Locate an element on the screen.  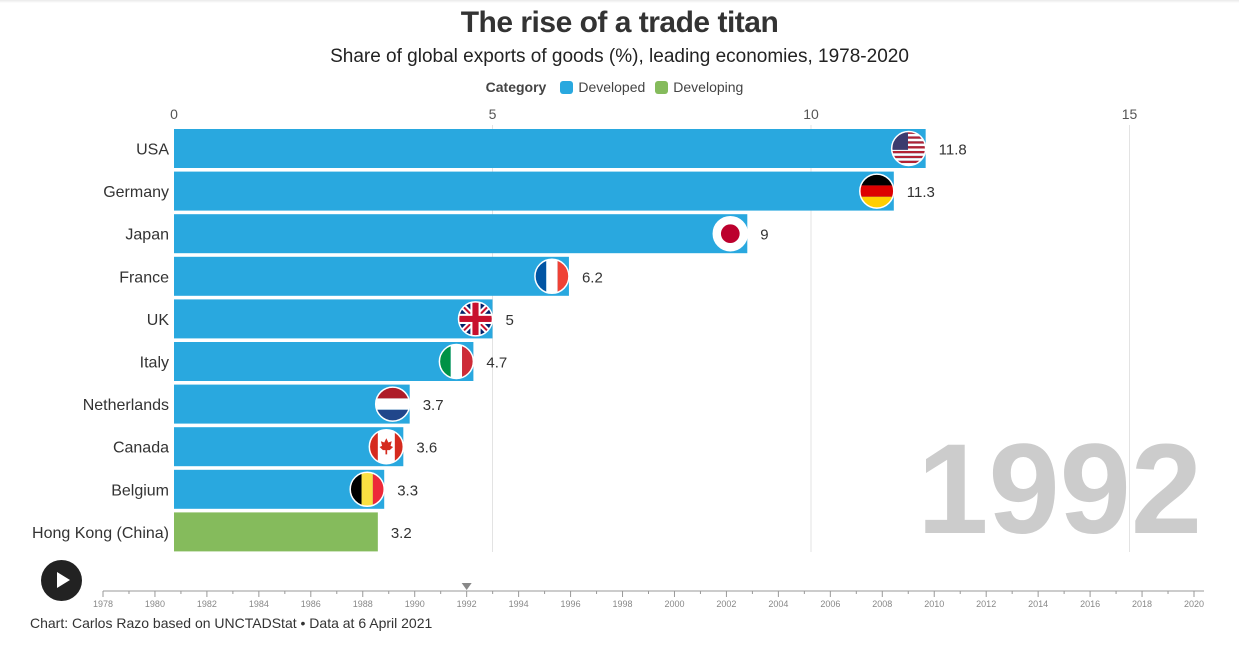
value-label: 3.6 is located at coordinates (426, 448).